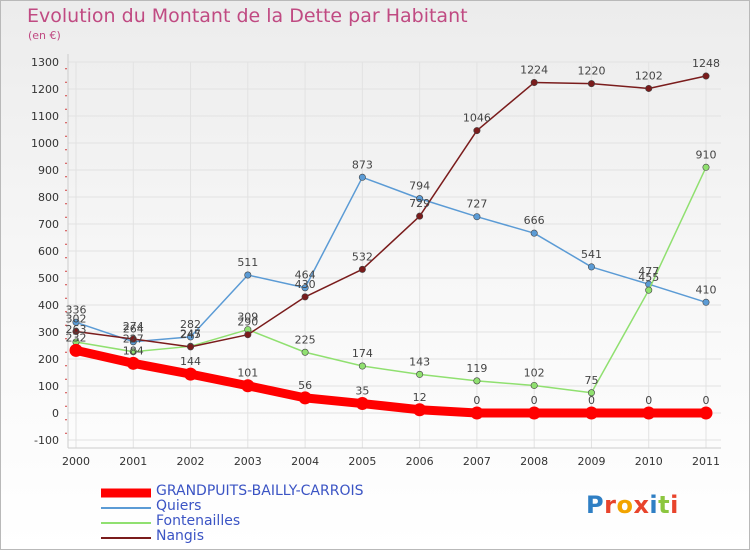 This screenshot has width=750, height=550. What do you see at coordinates (247, 322) in the screenshot?
I see `data-label: 290` at bounding box center [247, 322].